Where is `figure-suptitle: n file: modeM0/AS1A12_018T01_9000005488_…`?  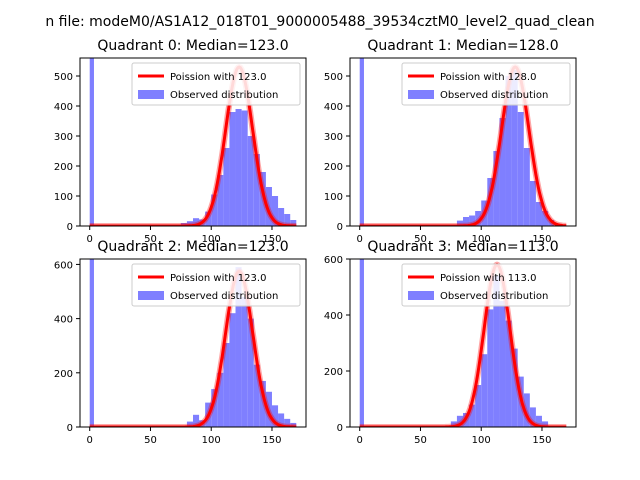
figure-suptitle: n file: modeM0/AS1A12_018T01_9000005488_… is located at coordinates (319, 22).